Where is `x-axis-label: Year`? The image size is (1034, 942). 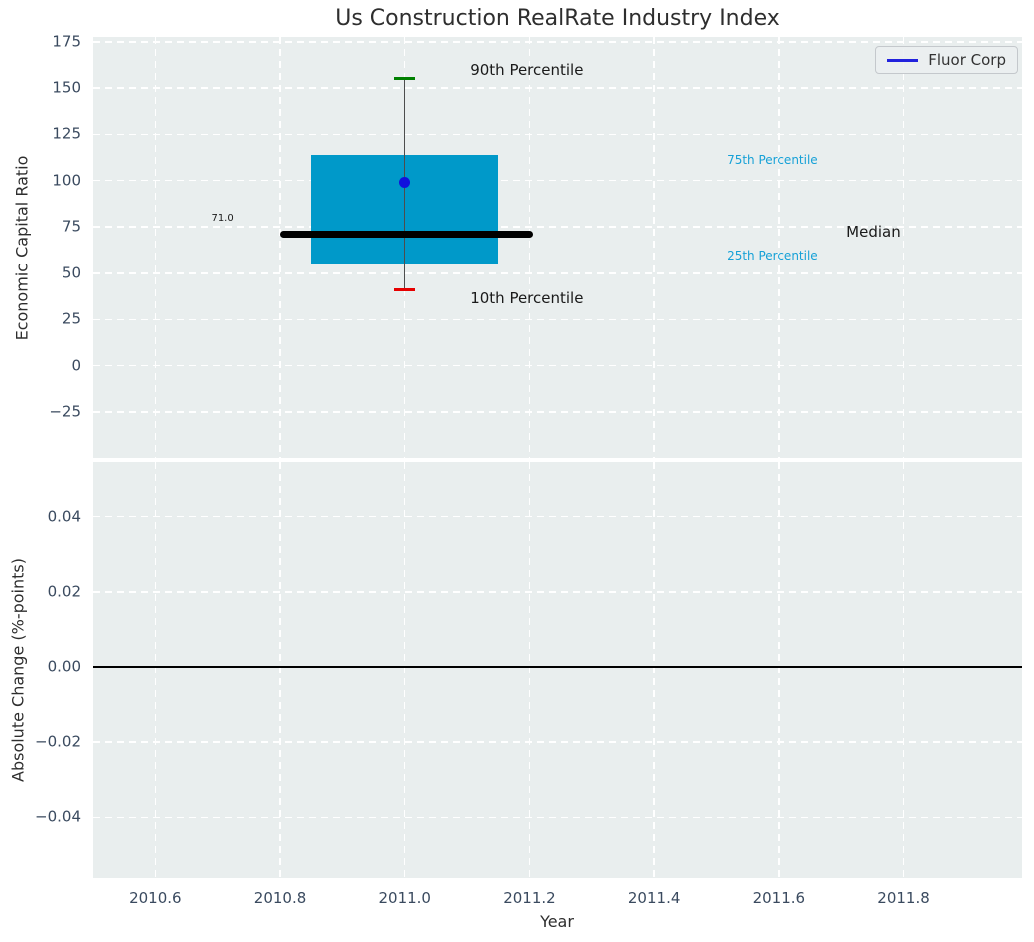
x-axis-label: Year is located at coordinates (557, 921).